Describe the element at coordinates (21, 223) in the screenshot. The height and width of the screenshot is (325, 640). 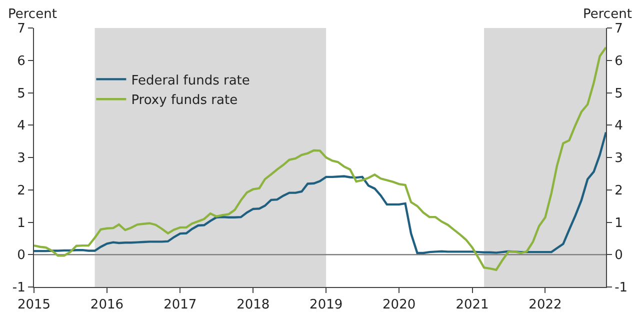
I see `y-tick-label: 1` at that location.